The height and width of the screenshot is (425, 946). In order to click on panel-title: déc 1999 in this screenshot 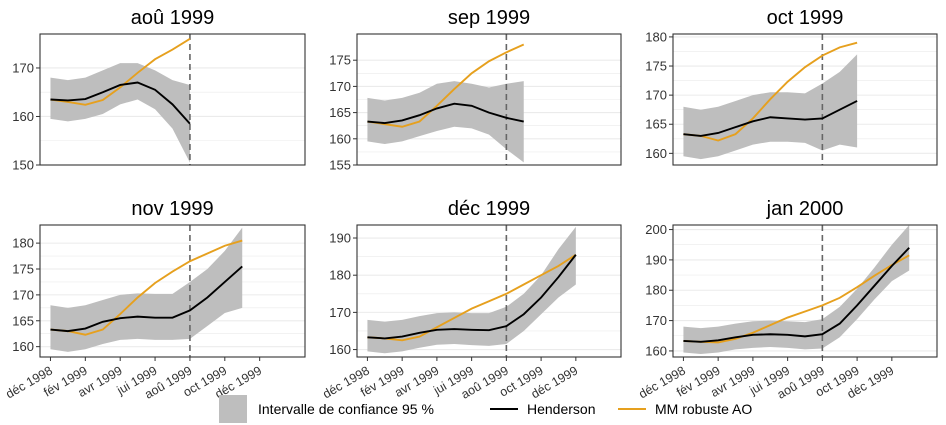, I will do `click(489, 209)`.